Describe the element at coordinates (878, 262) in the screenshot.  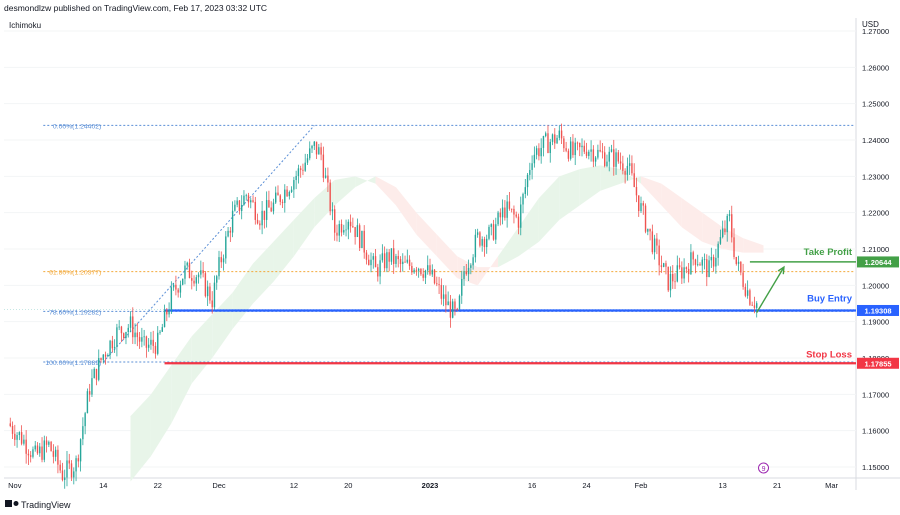
I see `price-tag-take-profit: 1.20644` at that location.